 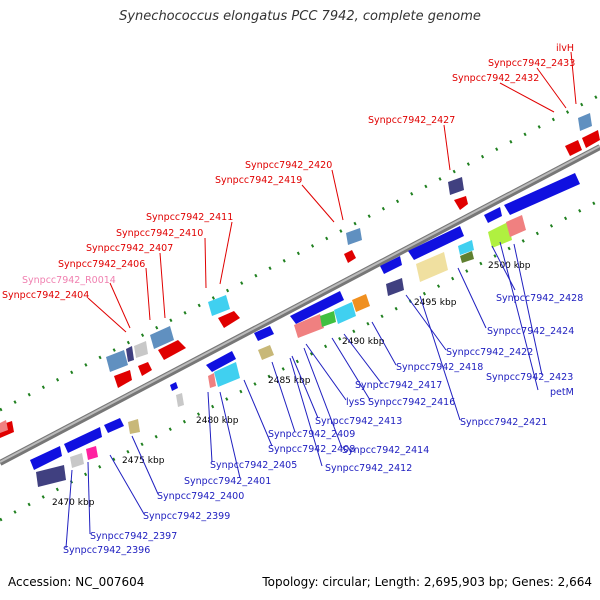 What do you see at coordinates (495, 78) in the screenshot?
I see `gene-label: Synpcc7942_2432` at bounding box center [495, 78].